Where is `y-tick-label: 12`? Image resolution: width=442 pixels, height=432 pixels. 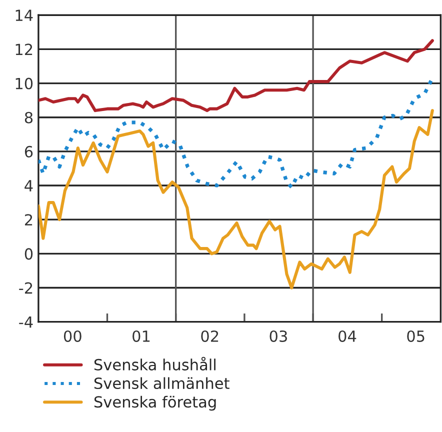 y-tick-label: 12 is located at coordinates (24, 50).